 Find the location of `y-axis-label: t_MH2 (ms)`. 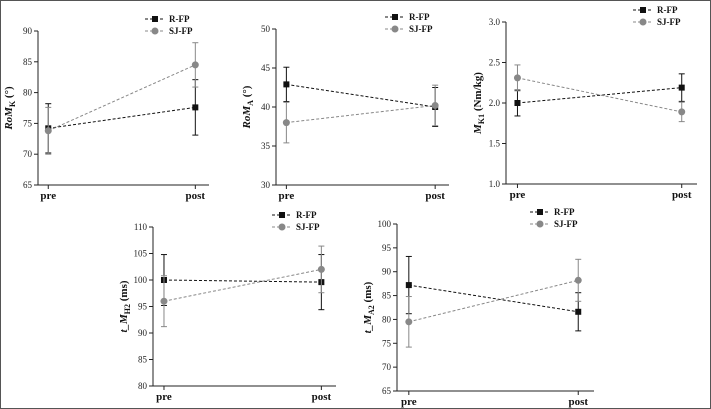

y-axis-label: t_MH2 (ms) is located at coordinates (125, 306).